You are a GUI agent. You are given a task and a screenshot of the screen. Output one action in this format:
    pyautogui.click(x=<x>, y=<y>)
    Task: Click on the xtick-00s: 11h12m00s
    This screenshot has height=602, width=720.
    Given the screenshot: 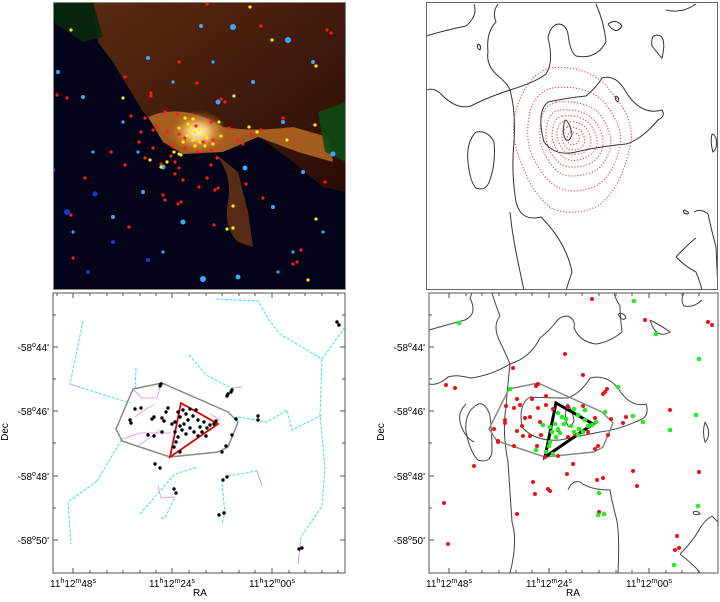 What is the action you would take?
    pyautogui.click(x=272, y=584)
    